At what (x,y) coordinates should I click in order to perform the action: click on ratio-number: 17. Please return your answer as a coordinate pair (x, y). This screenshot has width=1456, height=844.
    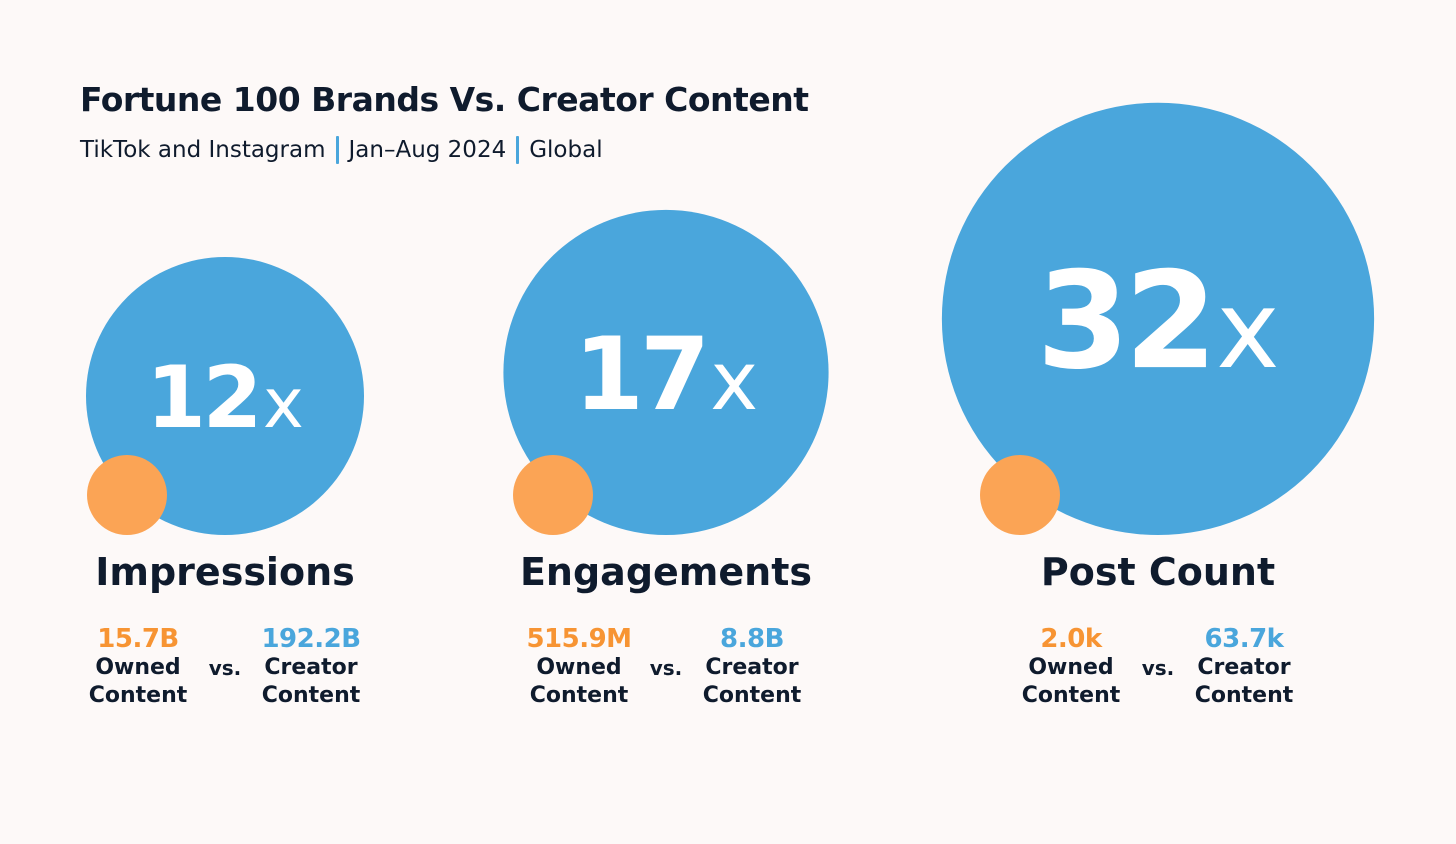
    Looking at the image, I should click on (640, 374).